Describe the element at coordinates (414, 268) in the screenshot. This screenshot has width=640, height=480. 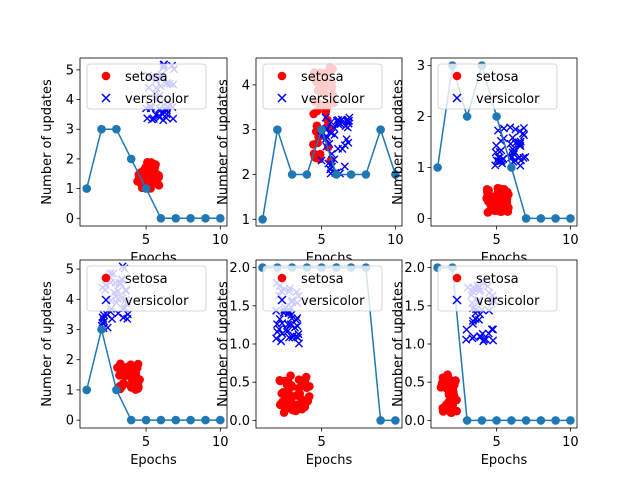
I see `y-tick-label: 2.0` at that location.